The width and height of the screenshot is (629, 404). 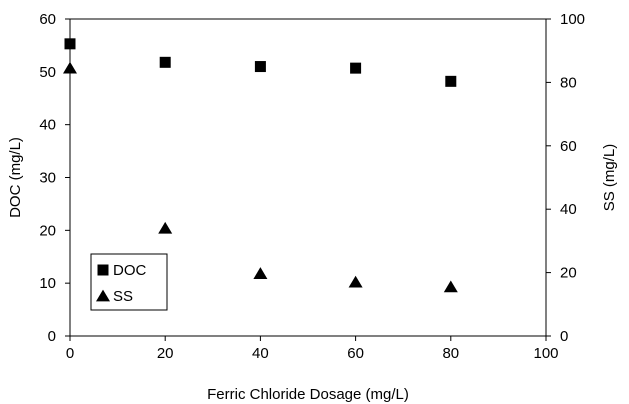 I want to click on left-y-axis-title: DOC (mg/L), so click(x=15, y=177).